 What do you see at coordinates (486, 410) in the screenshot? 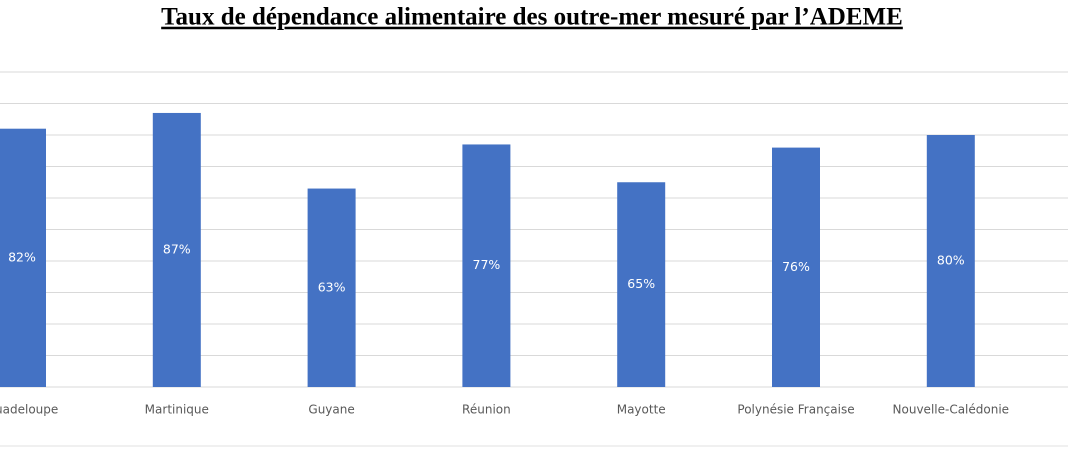
I see `x-tick-label: Réunion` at bounding box center [486, 410].